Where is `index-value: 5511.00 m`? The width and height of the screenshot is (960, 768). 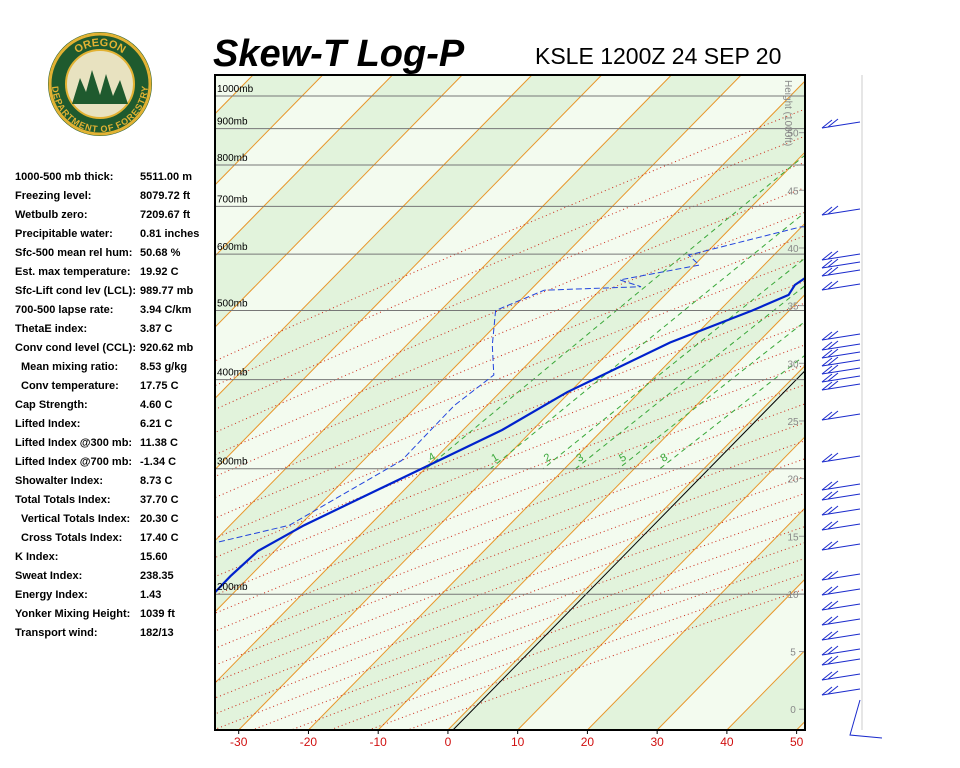 index-value: 5511.00 m is located at coordinates (166, 177).